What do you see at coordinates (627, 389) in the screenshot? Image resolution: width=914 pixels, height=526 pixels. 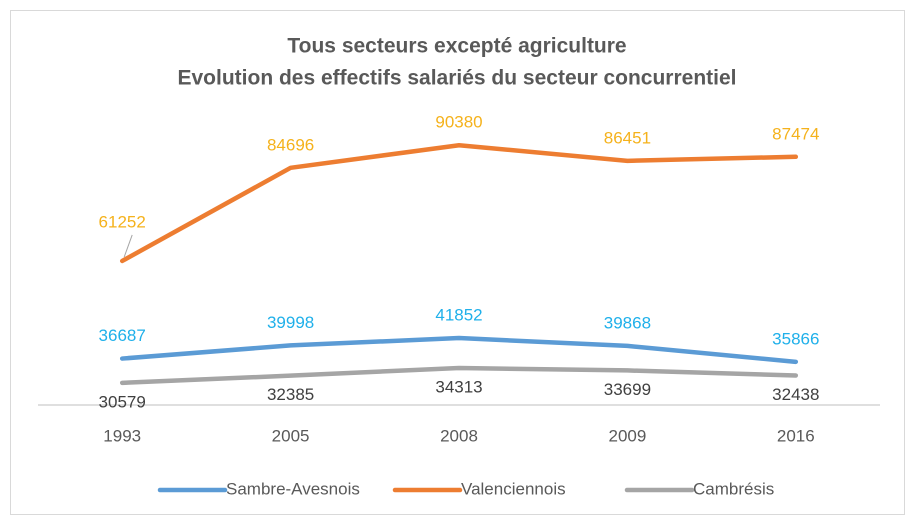 I see `data-label: 33699` at bounding box center [627, 389].